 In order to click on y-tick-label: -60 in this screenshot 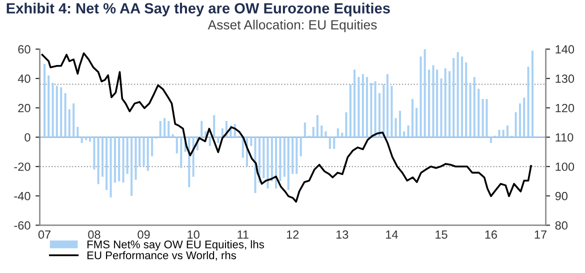, I will do `click(22, 225)`.